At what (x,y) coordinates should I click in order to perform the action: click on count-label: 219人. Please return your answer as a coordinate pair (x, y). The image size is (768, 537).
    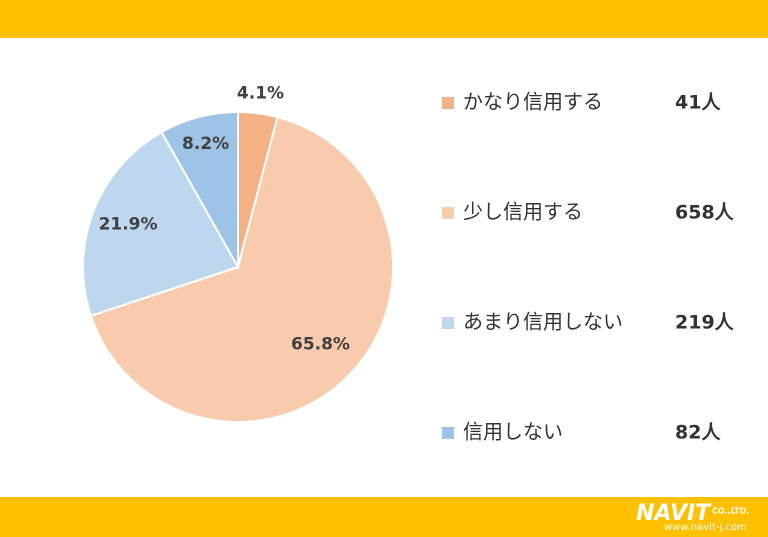
    Looking at the image, I should click on (705, 323).